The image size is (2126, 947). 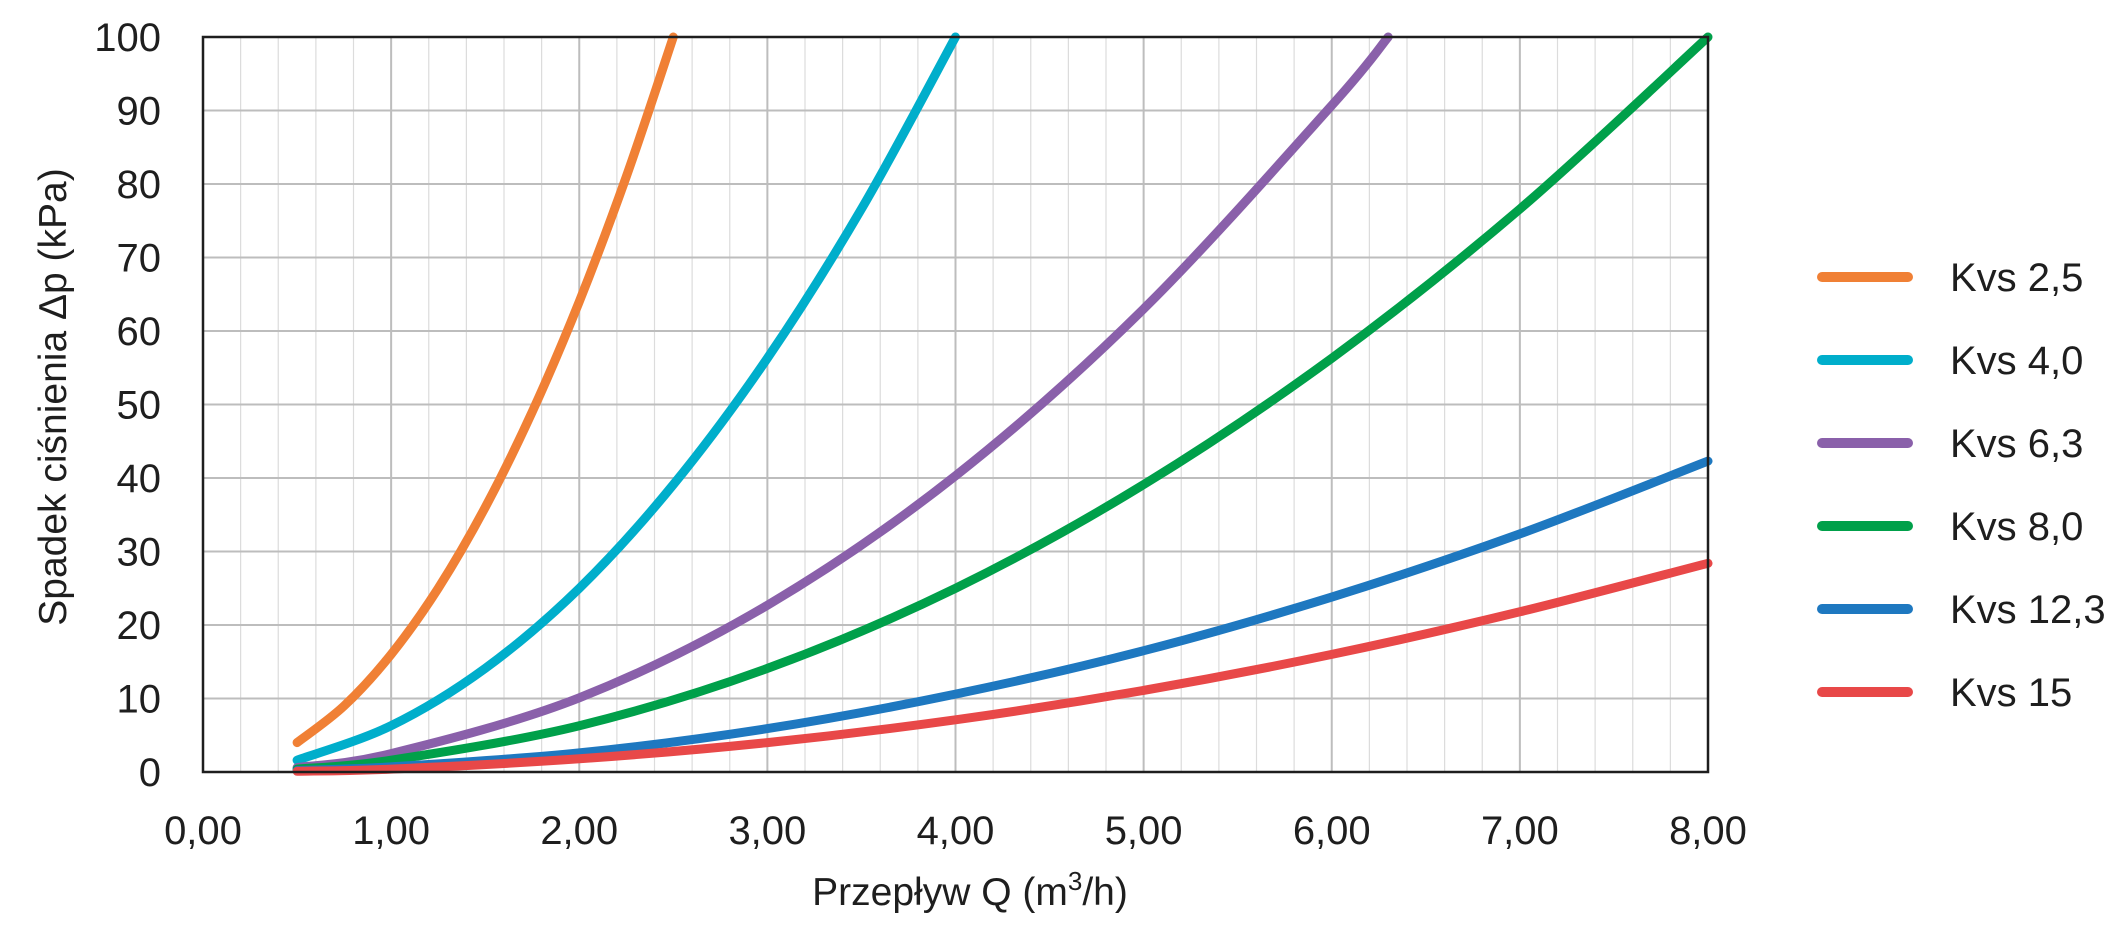 I want to click on legend-item: Kvs 6,3, so click(x=1950, y=444).